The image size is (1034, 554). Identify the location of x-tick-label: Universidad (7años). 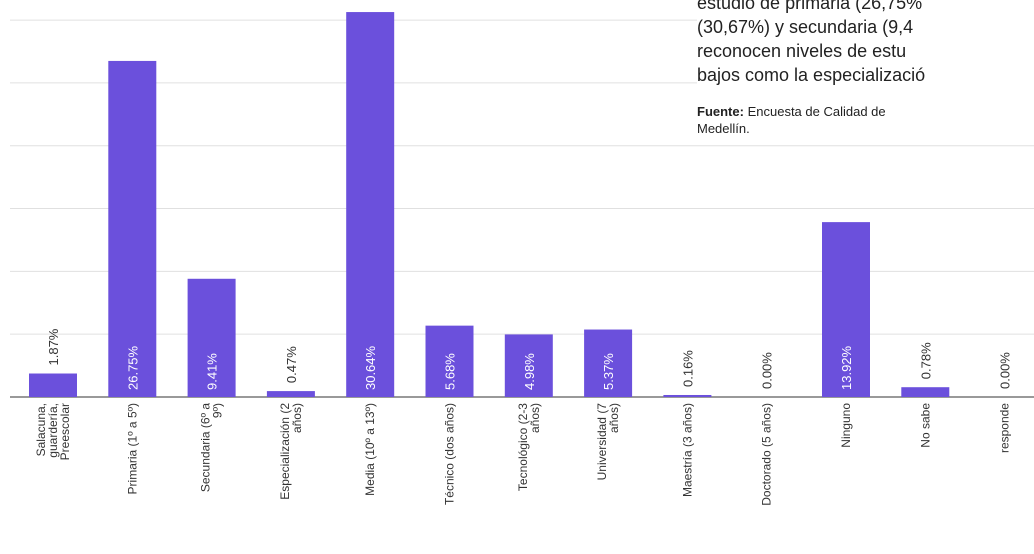
(608, 442).